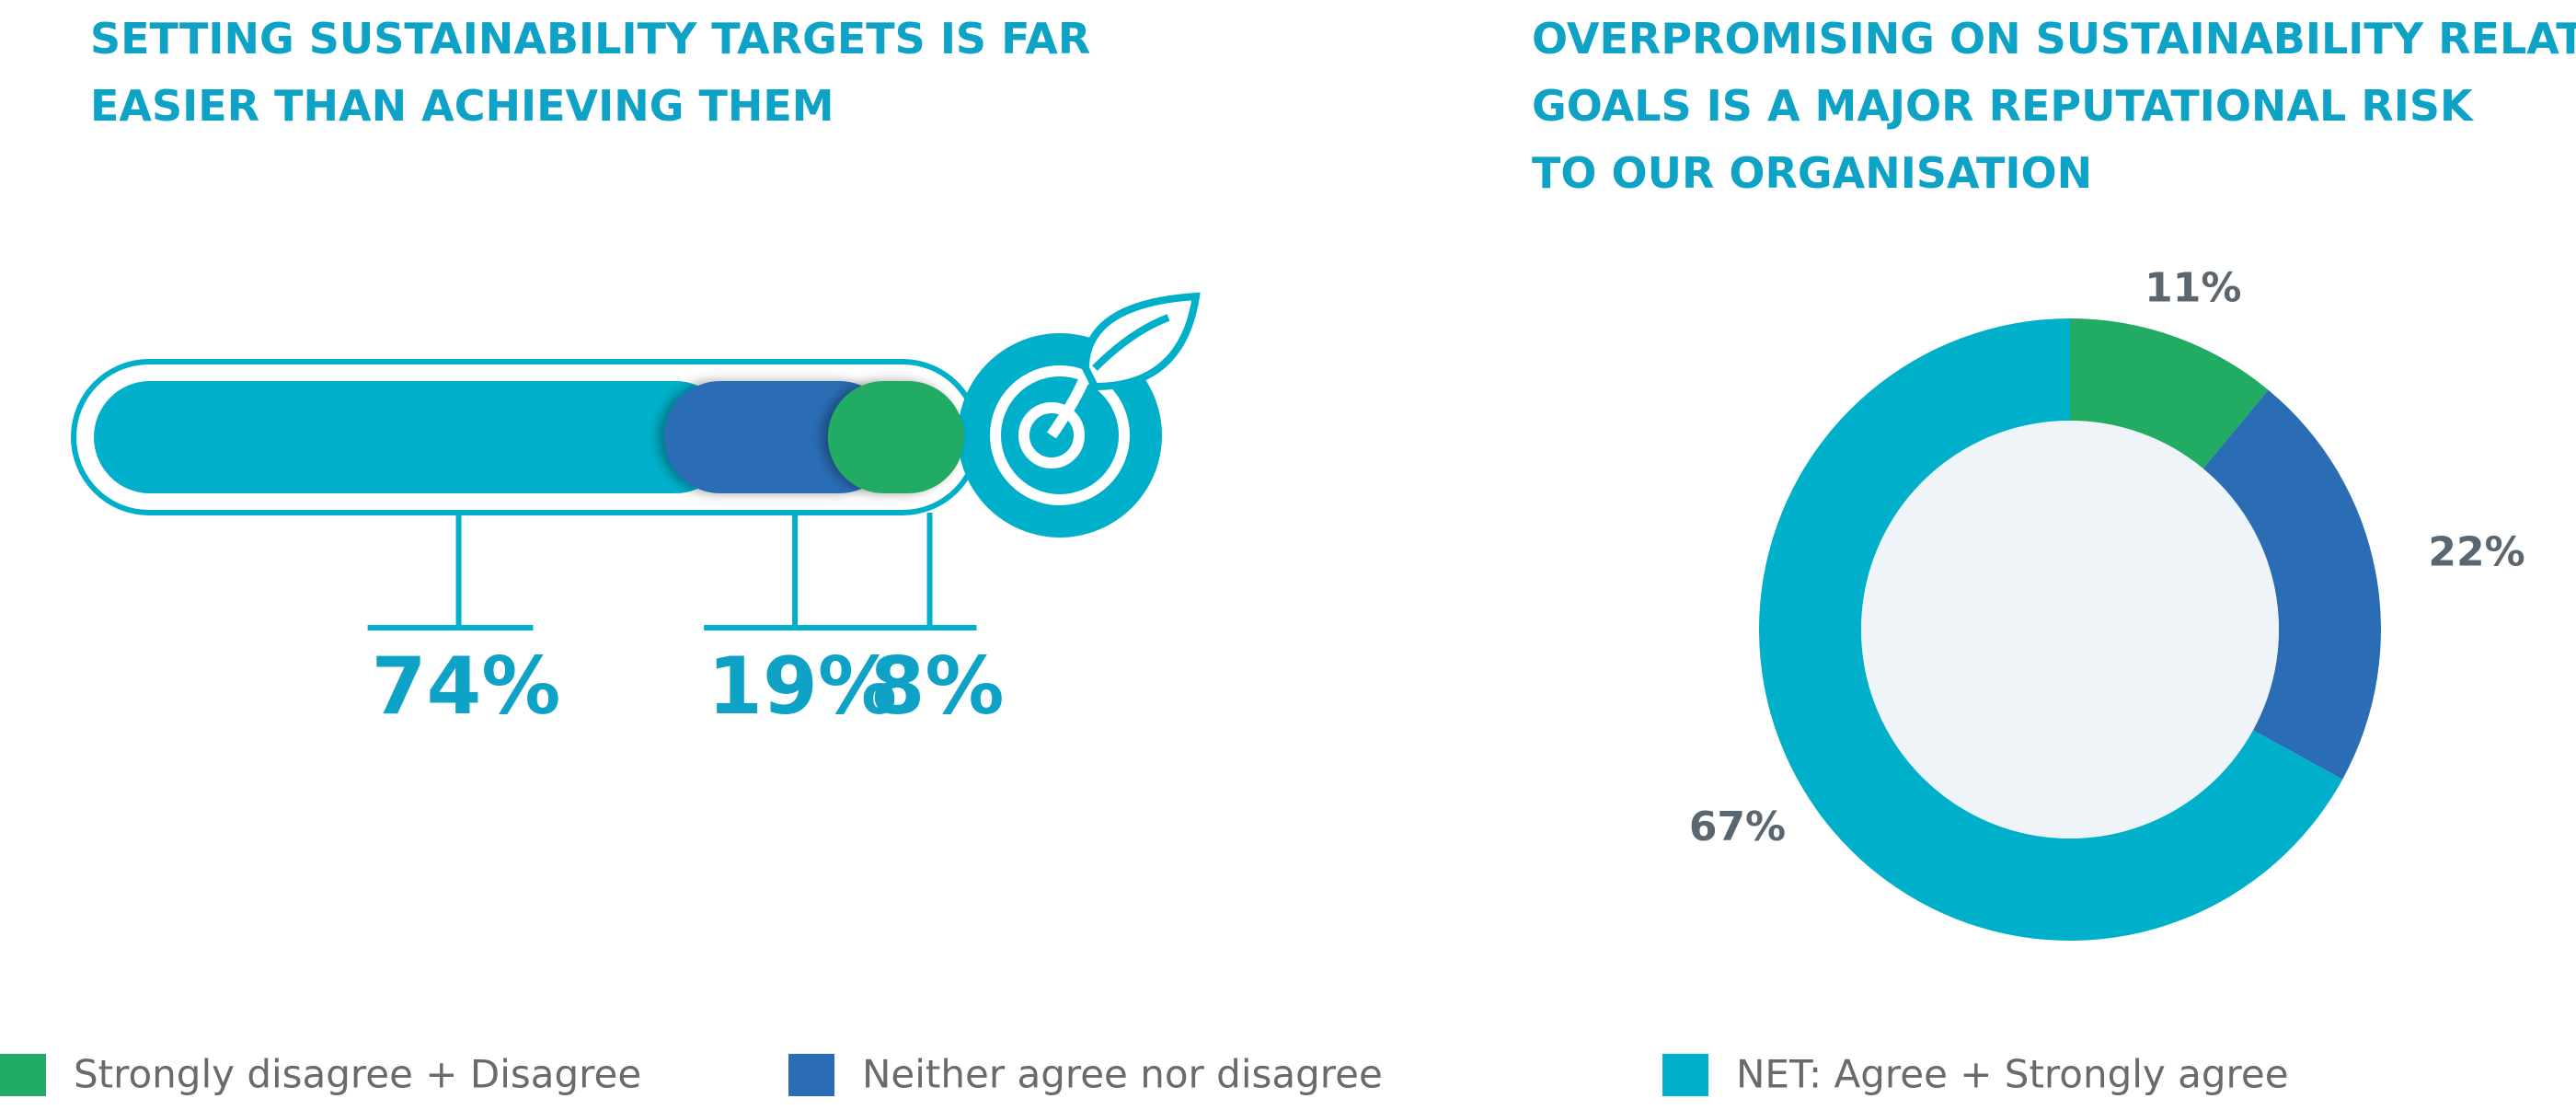  What do you see at coordinates (2012, 1075) in the screenshot?
I see `legend-label: NET: Agree + Strongly agree` at bounding box center [2012, 1075].